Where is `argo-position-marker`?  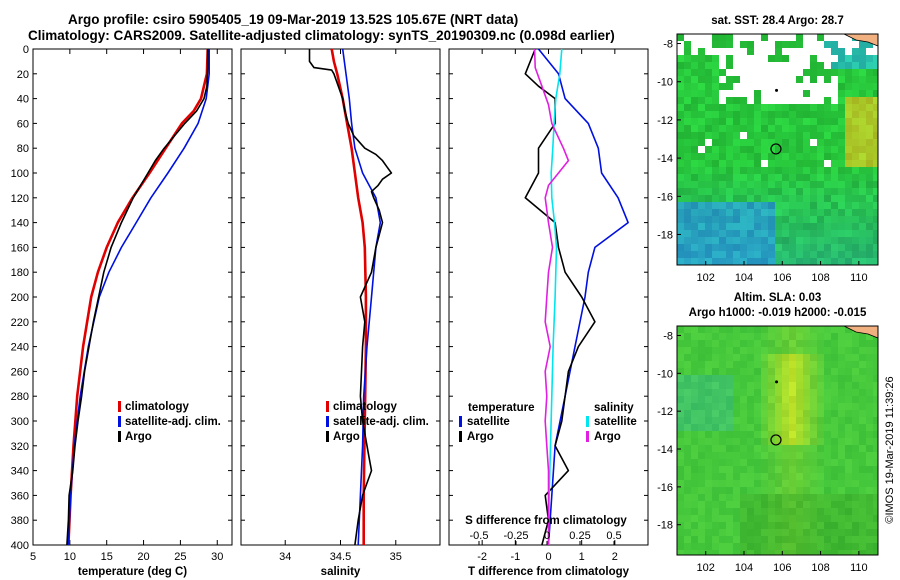 argo-position-marker is located at coordinates (776, 440).